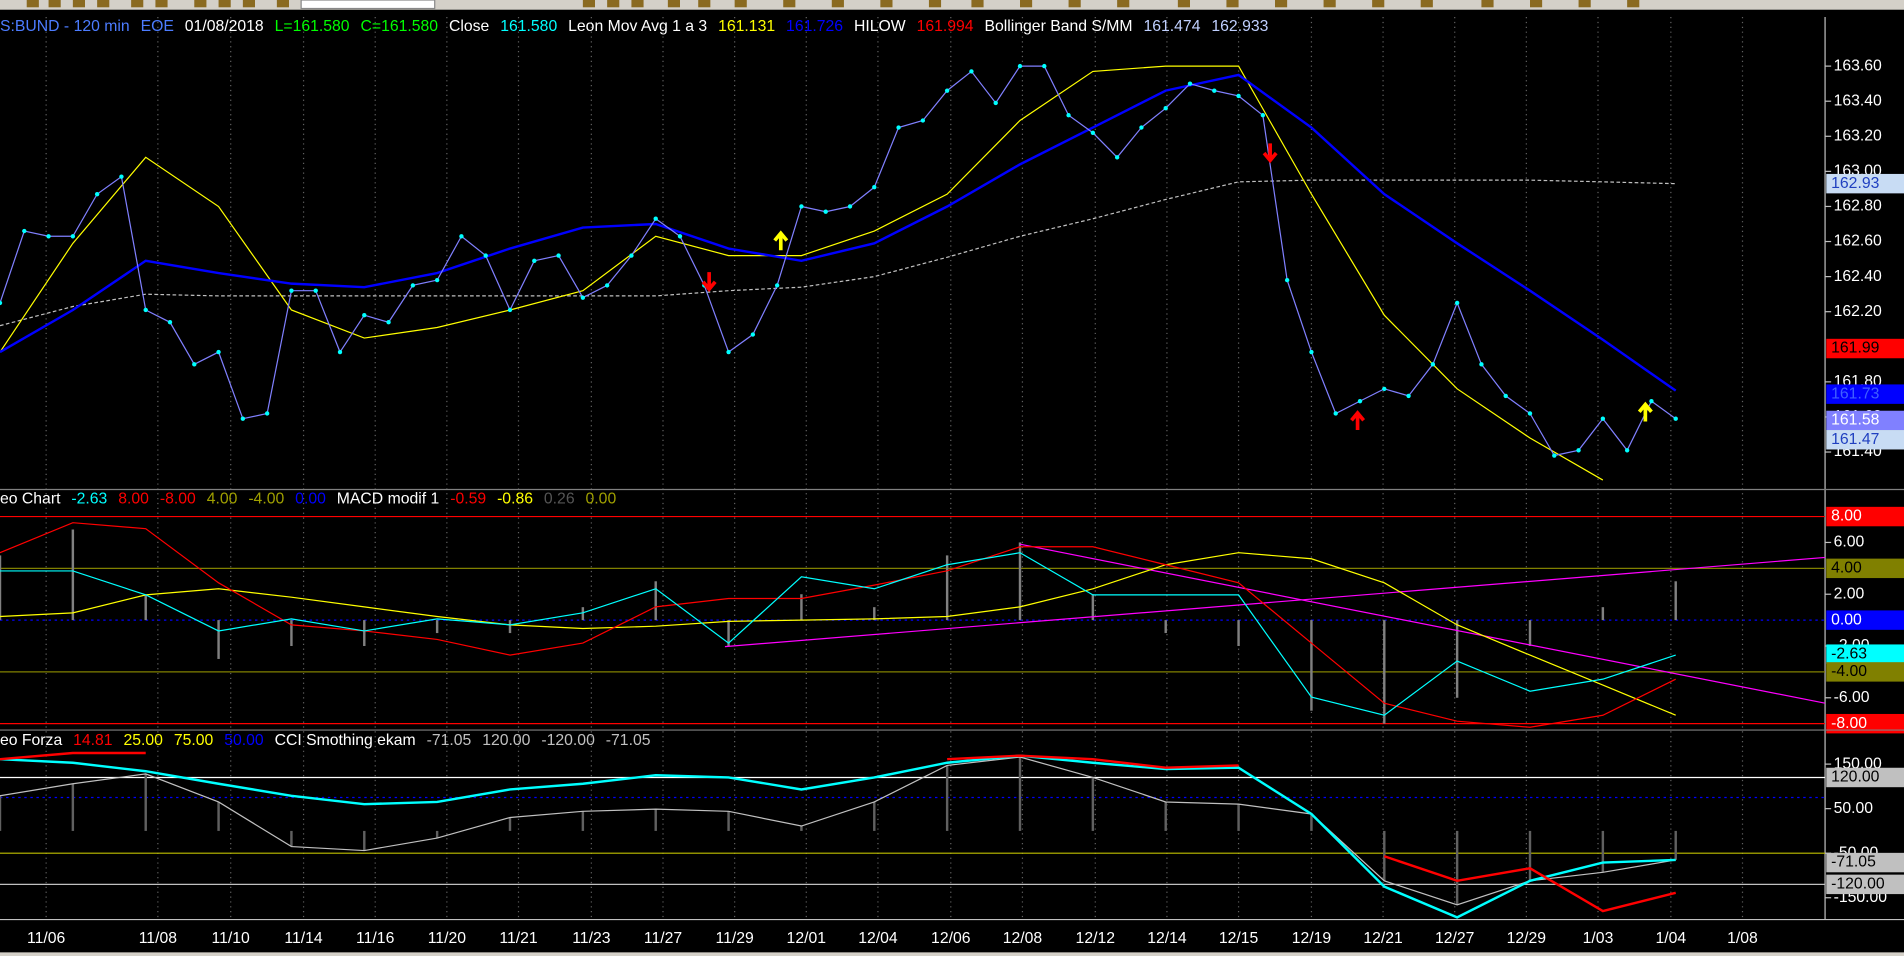 Image resolution: width=1904 pixels, height=956 pixels. Describe the element at coordinates (1849, 723) in the screenshot. I see `price-label: -8.00` at that location.